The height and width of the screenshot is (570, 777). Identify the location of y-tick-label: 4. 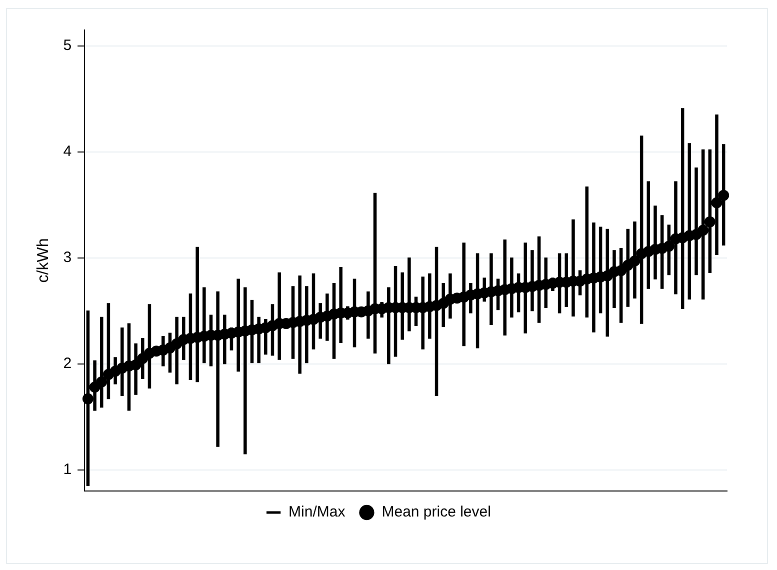
(67, 151).